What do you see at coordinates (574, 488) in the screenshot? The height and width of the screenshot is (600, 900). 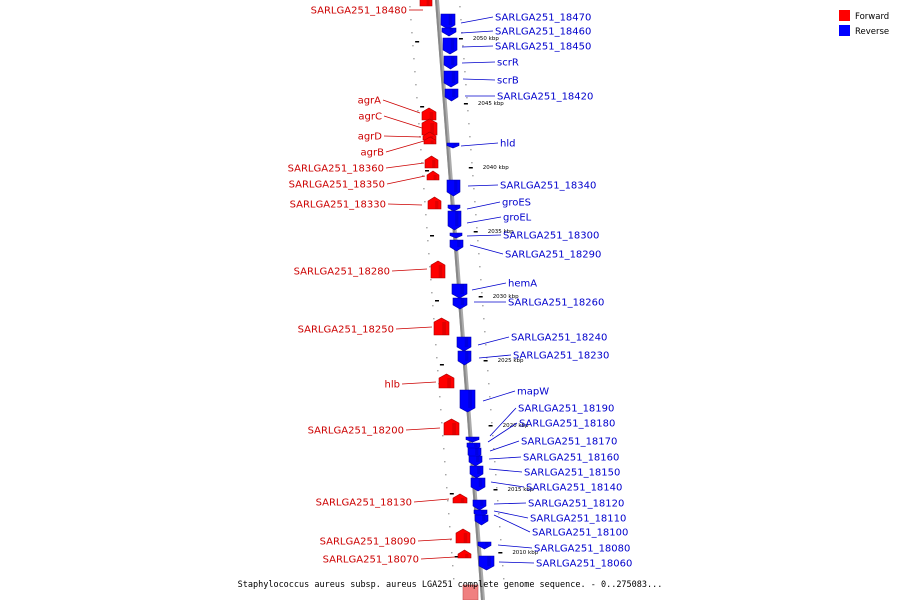 I see `gene-label-sarlga251-18140: SARLGA251_18140` at bounding box center [574, 488].